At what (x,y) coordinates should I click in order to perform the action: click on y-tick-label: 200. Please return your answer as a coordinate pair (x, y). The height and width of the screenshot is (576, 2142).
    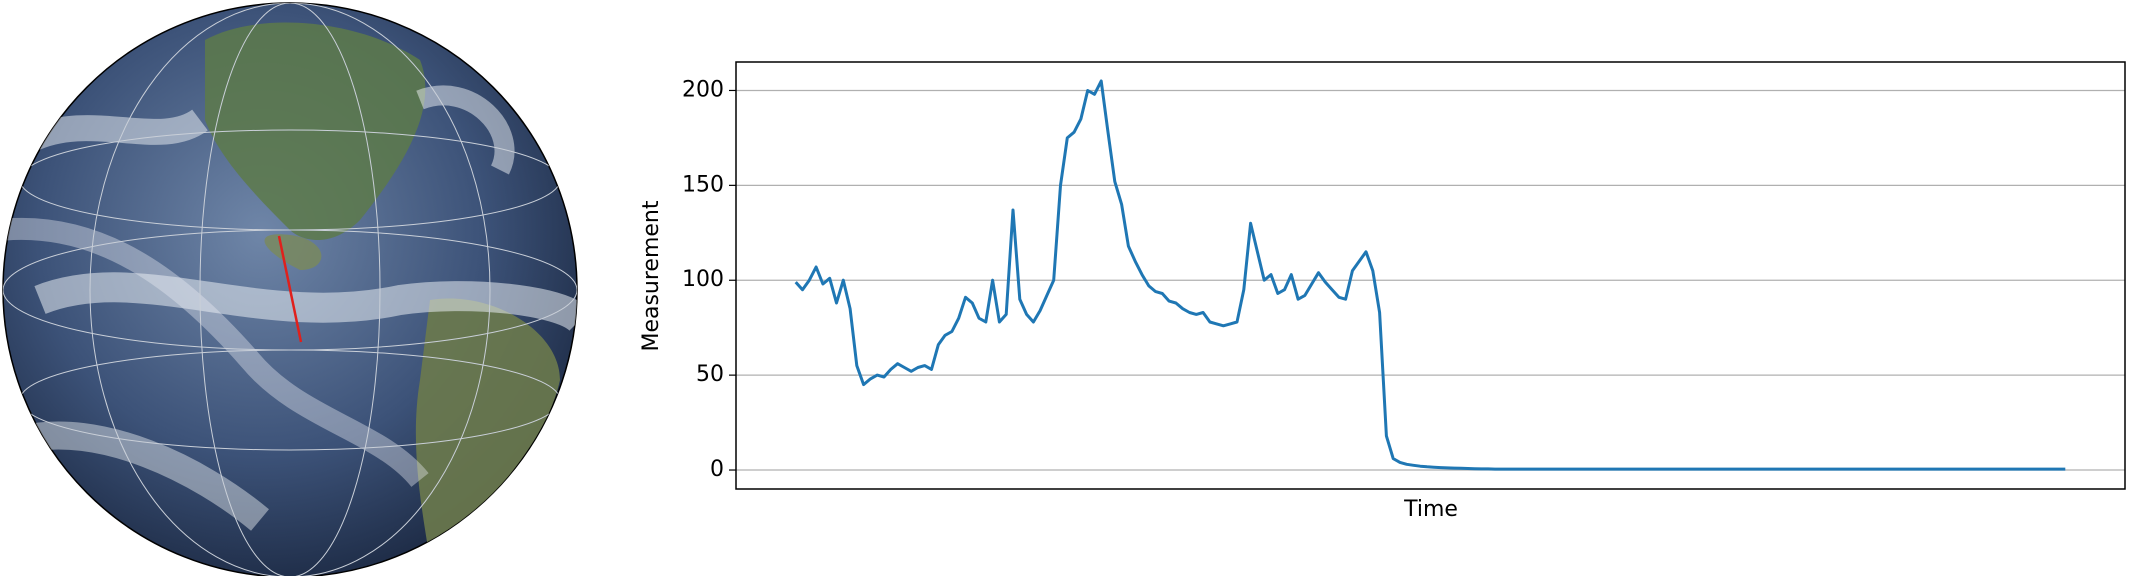
    Looking at the image, I should click on (703, 89).